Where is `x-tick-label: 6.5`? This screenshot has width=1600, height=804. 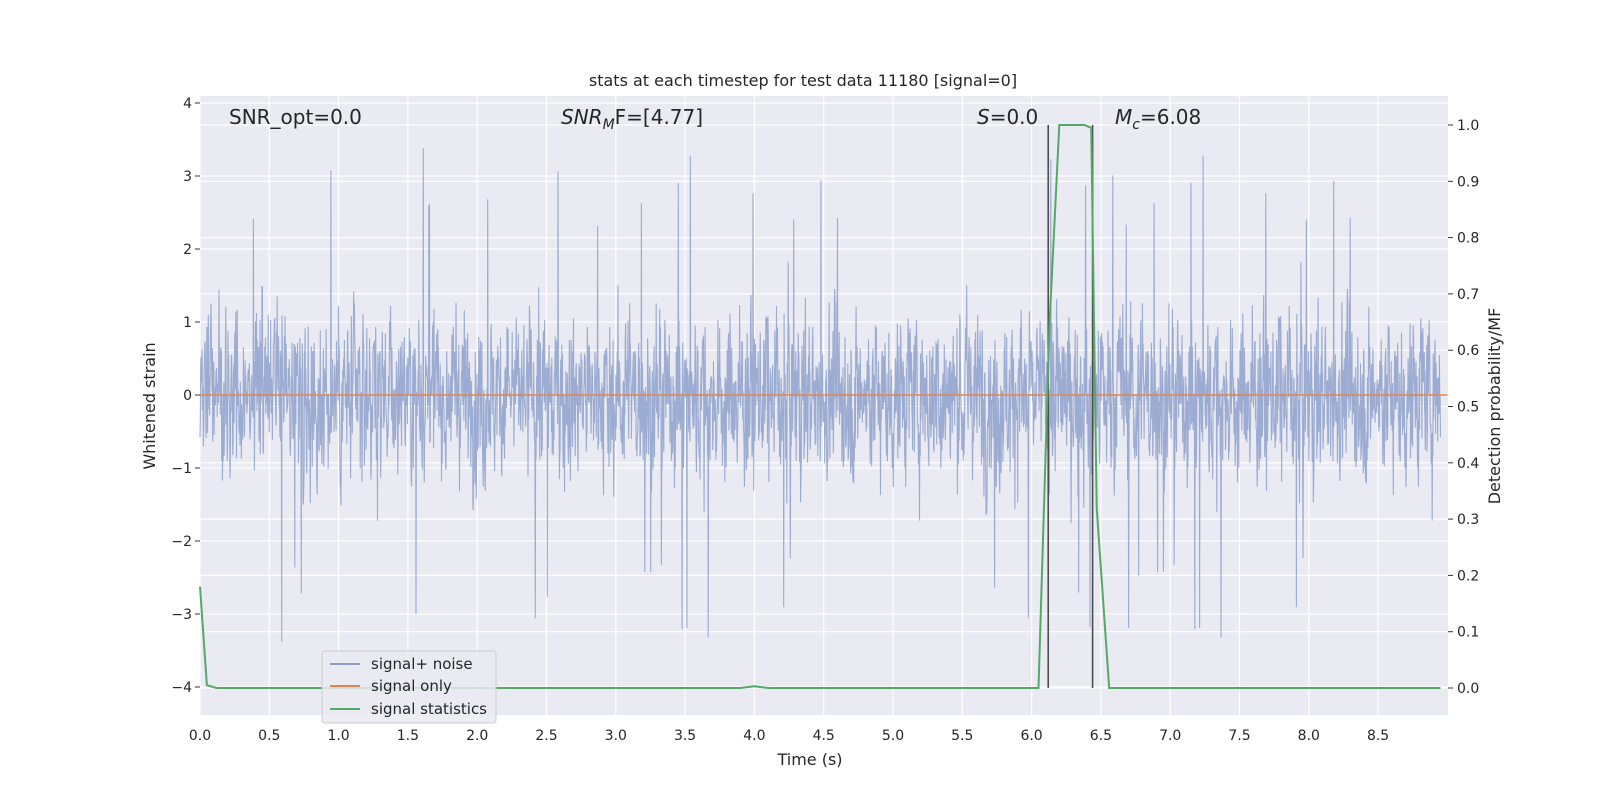 x-tick-label: 6.5 is located at coordinates (1101, 736).